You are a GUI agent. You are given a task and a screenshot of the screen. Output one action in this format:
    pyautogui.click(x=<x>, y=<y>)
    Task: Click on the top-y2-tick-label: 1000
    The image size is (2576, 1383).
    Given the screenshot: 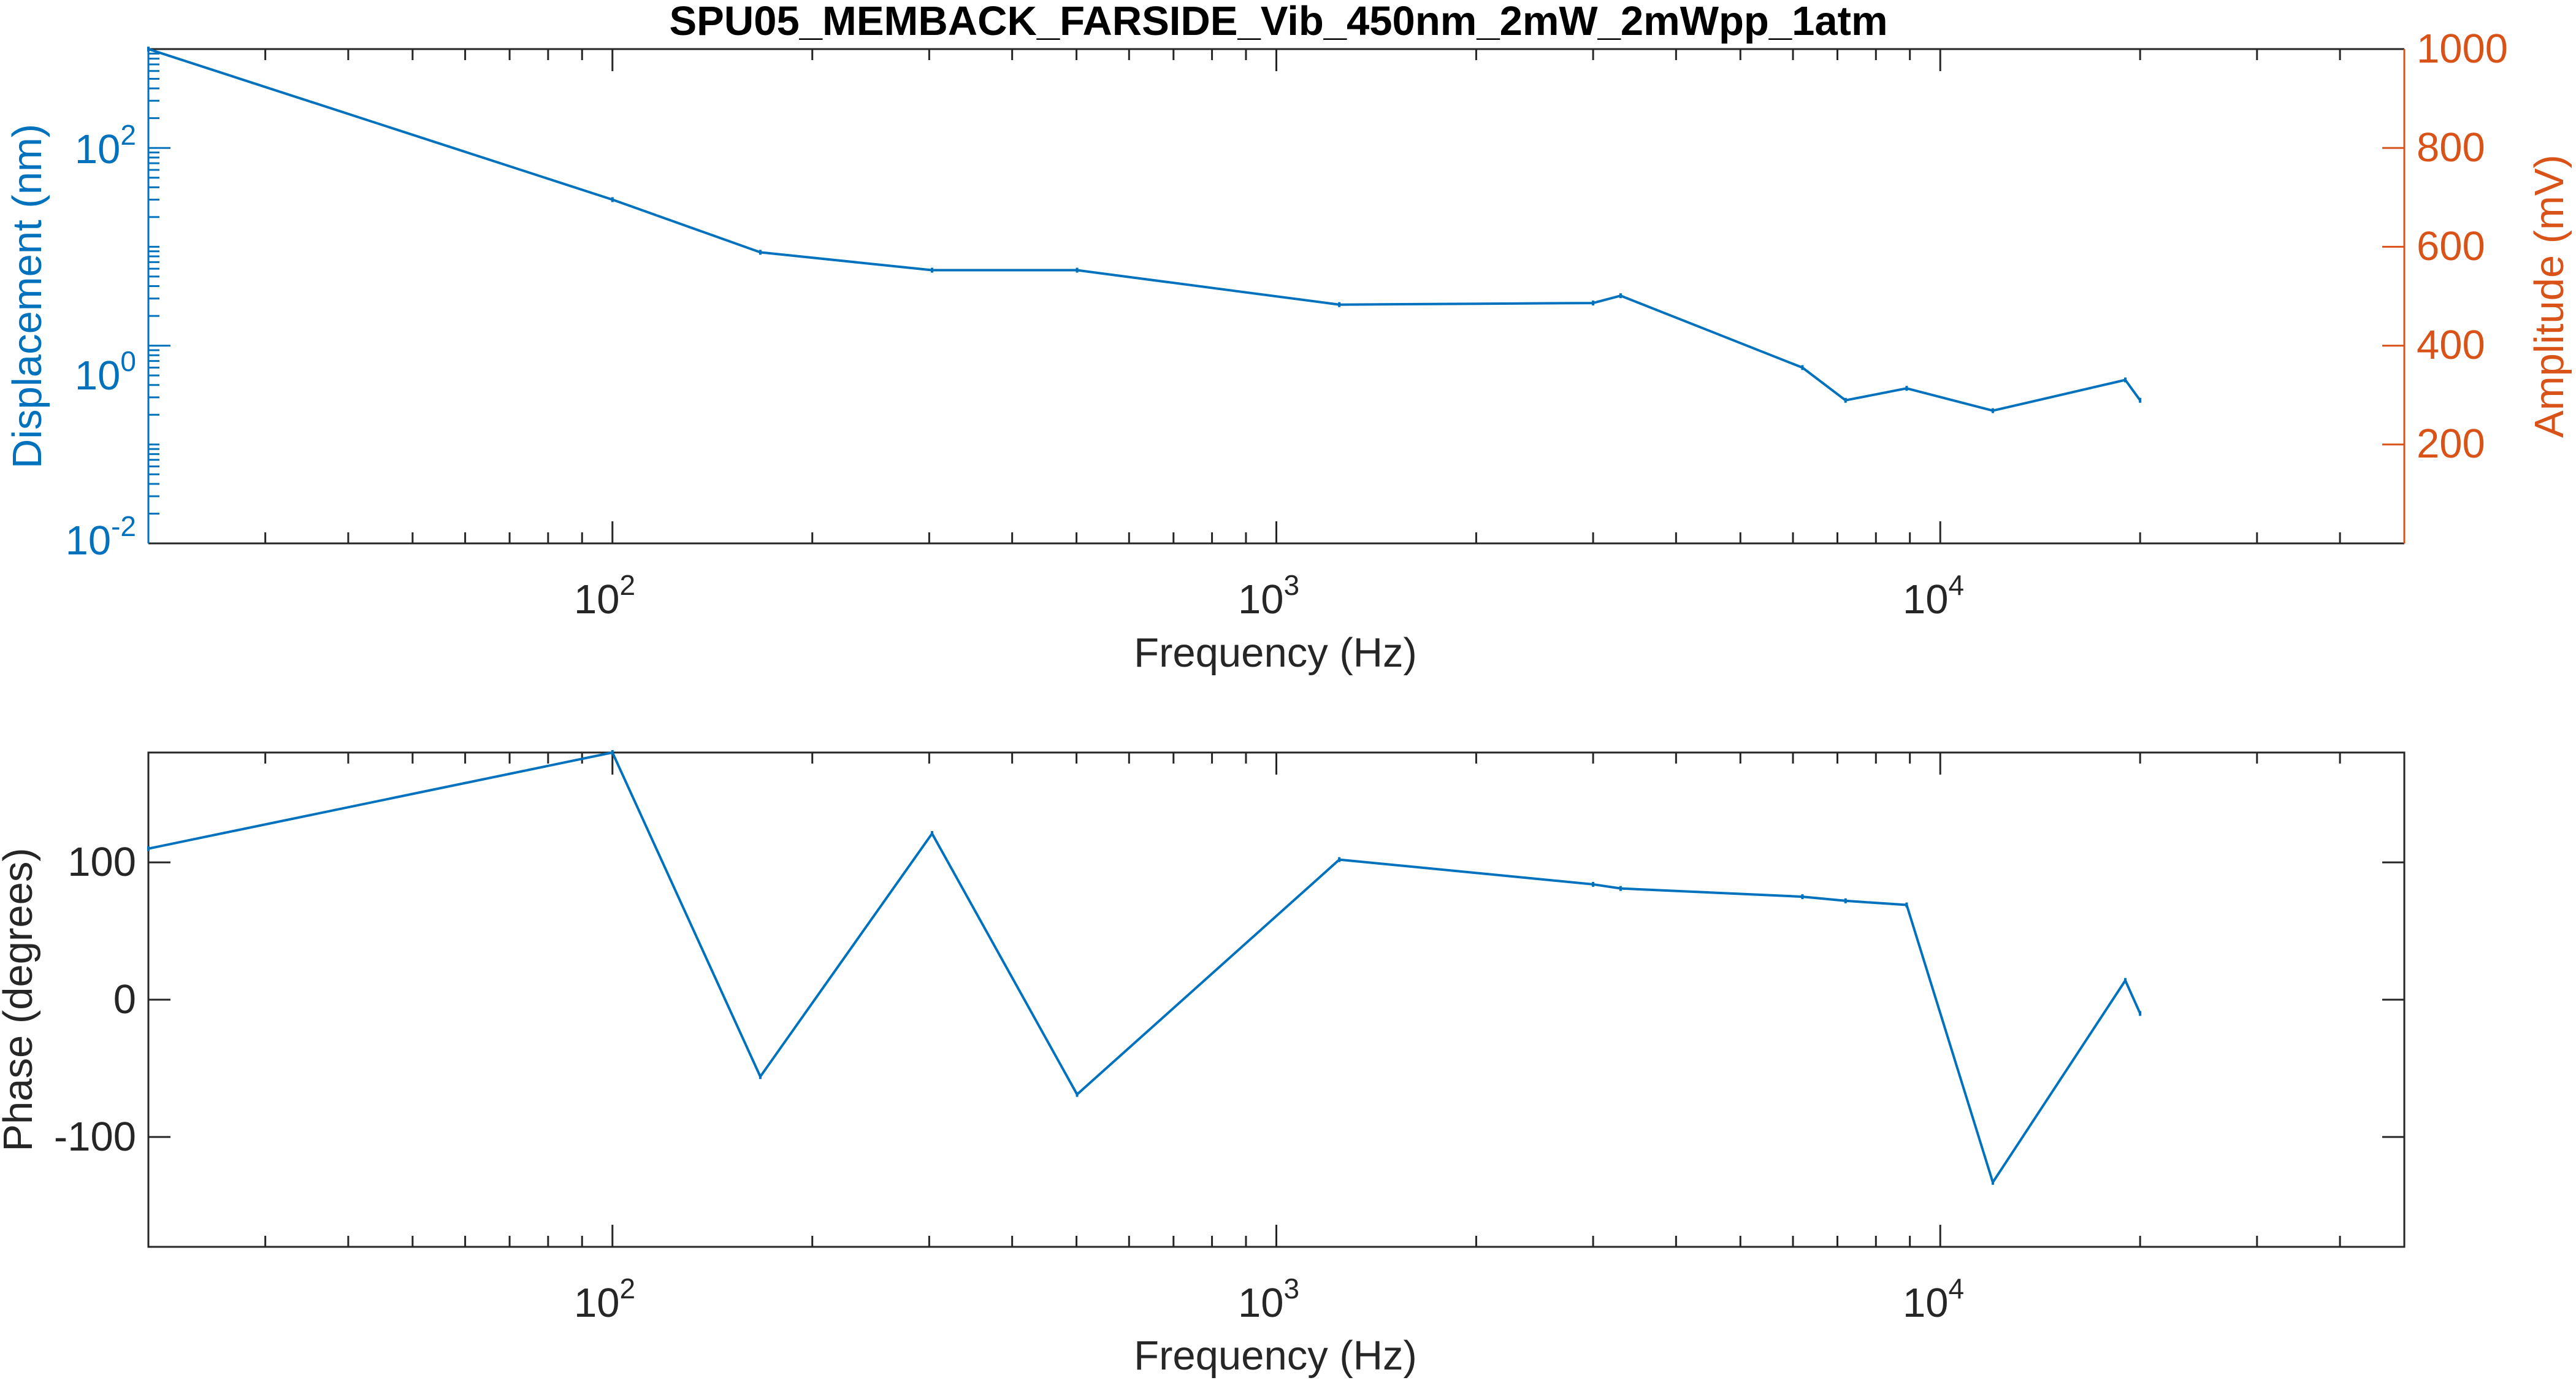 What is the action you would take?
    pyautogui.click(x=2462, y=49)
    